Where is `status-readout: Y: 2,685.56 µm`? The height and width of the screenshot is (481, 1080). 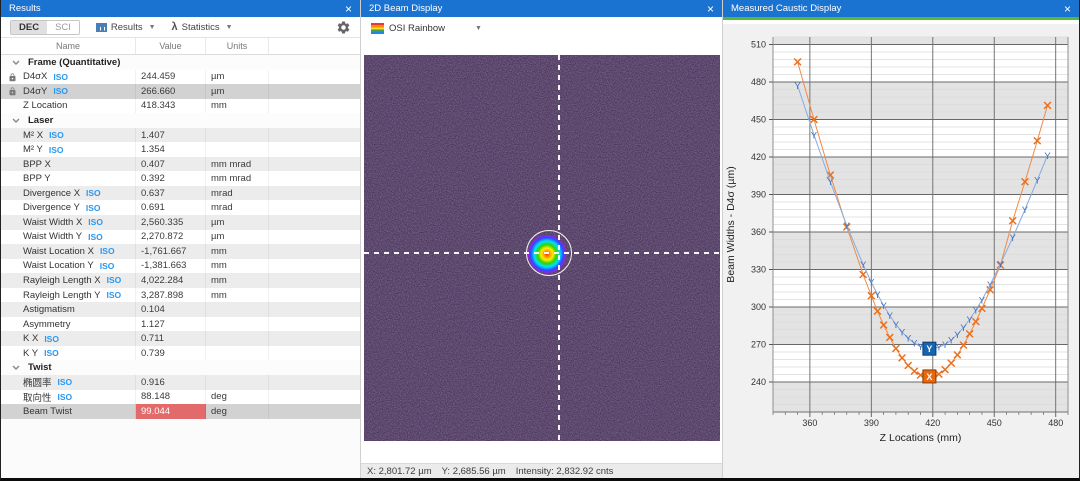 status-readout: Y: 2,685.56 µm is located at coordinates (473, 471).